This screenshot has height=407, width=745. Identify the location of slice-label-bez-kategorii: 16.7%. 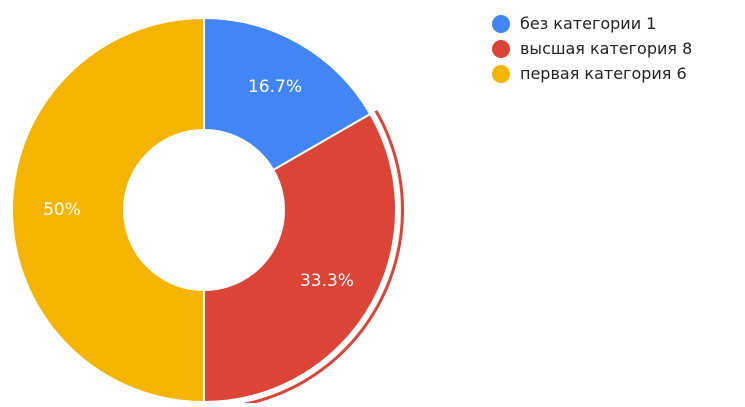
(275, 87).